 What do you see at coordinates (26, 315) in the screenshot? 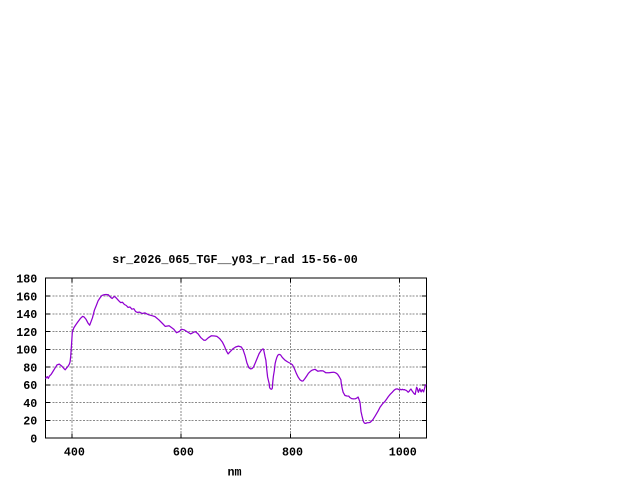
I see `svg-text: 140` at bounding box center [26, 315].